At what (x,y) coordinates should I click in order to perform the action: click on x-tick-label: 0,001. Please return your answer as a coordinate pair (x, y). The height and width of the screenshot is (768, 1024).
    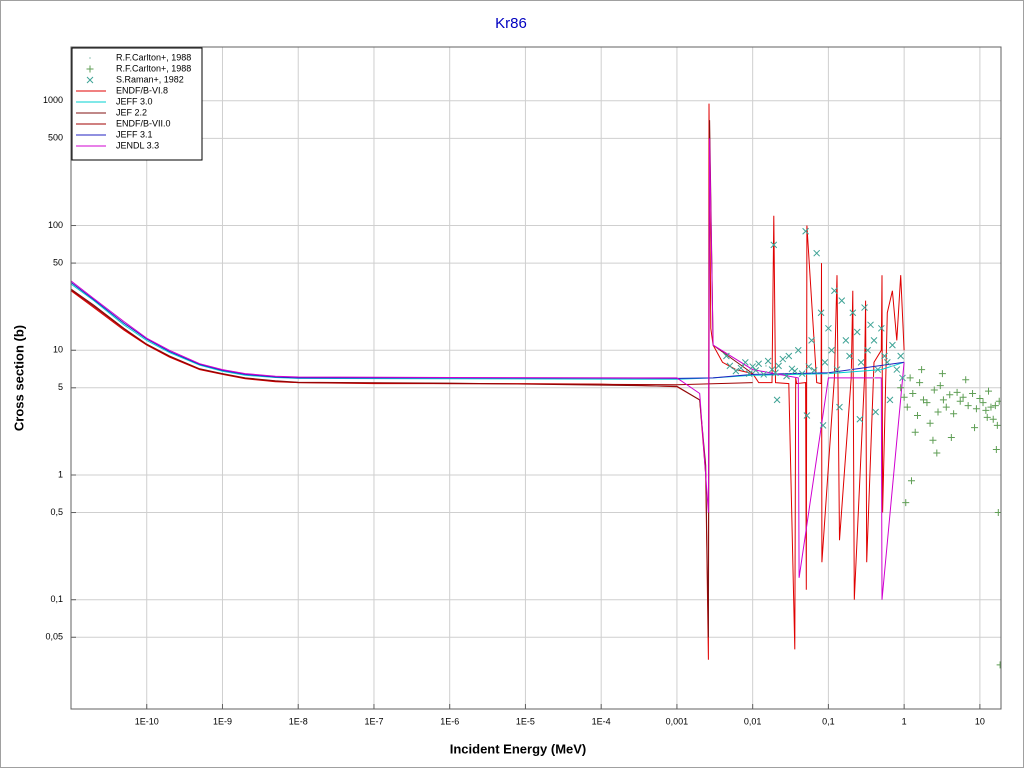
    Looking at the image, I should click on (677, 721).